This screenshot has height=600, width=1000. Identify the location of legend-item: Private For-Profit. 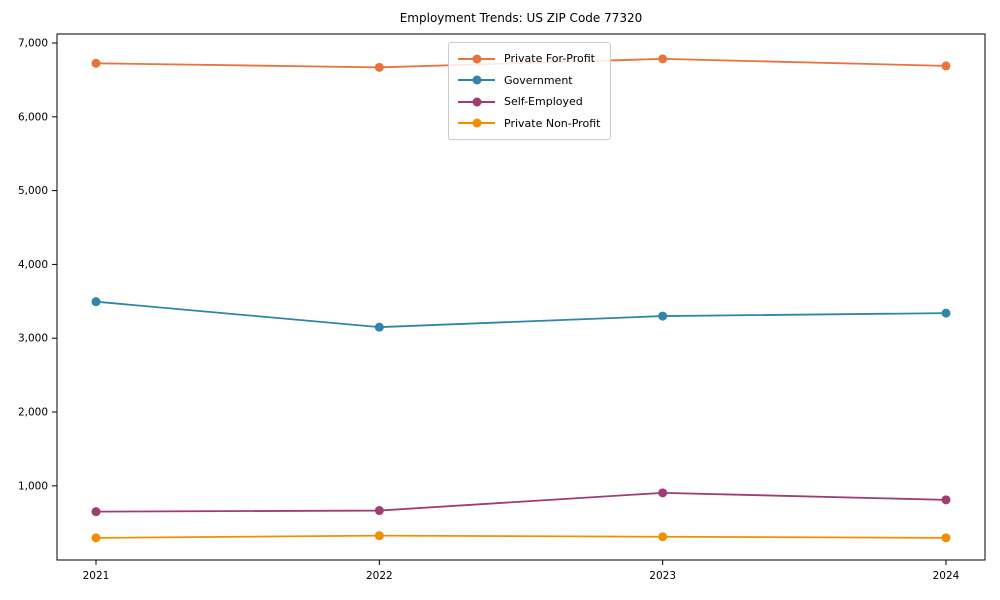
(529, 59).